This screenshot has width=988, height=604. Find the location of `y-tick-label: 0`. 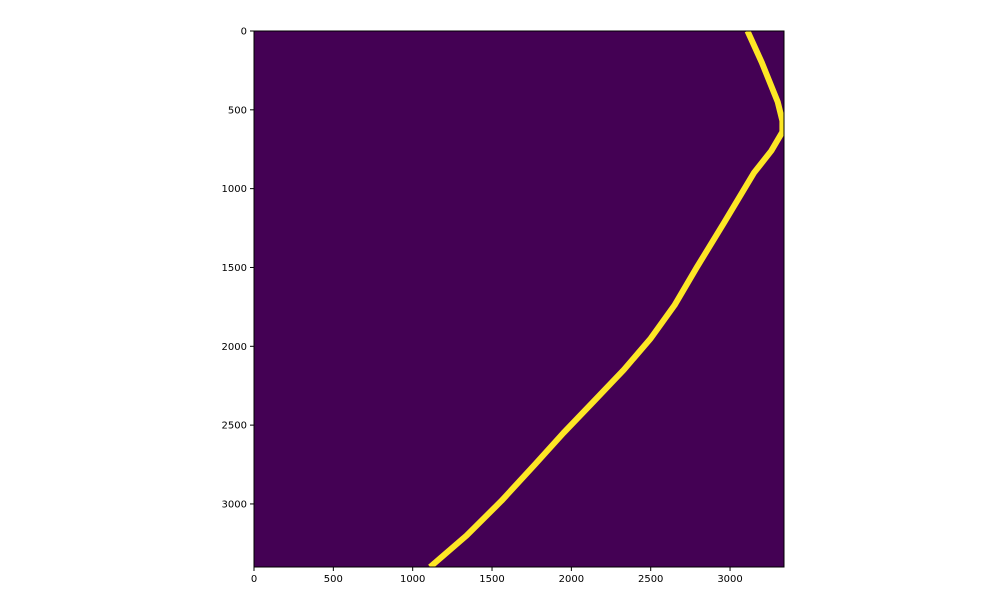

y-tick-label: 0 is located at coordinates (244, 32).